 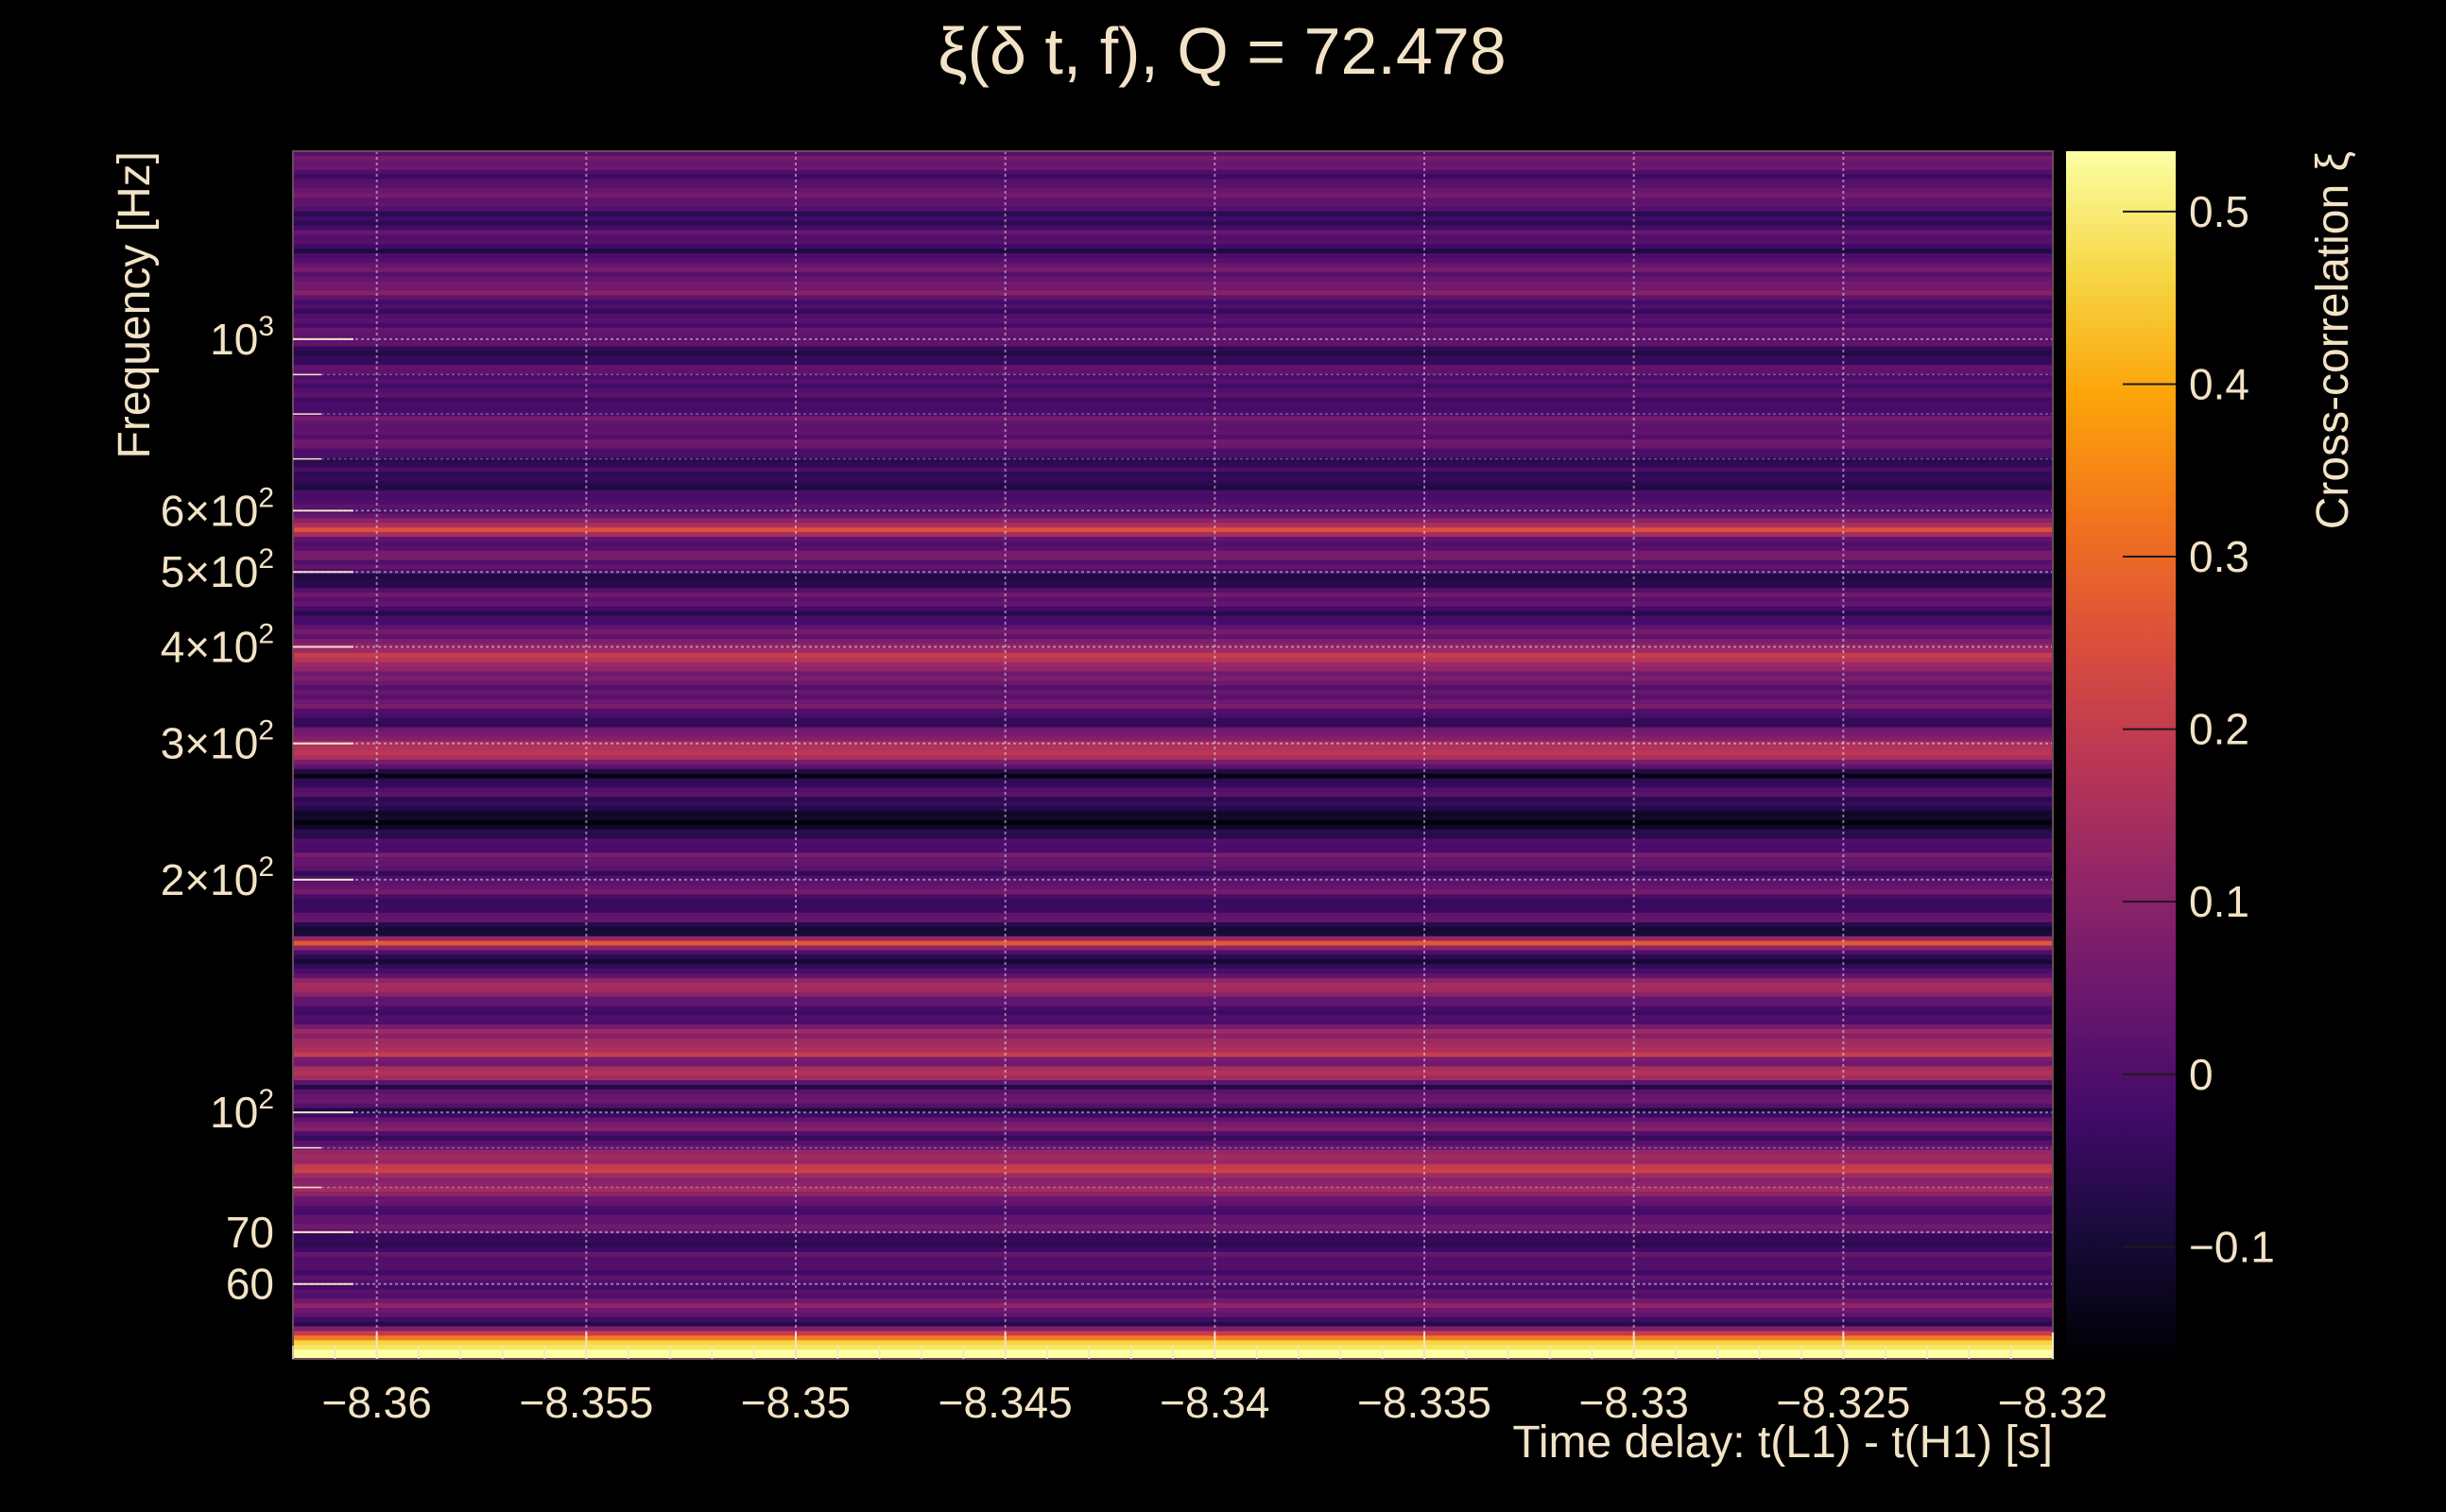 What do you see at coordinates (2219, 556) in the screenshot?
I see `colorbar-tick-label: 0.3` at bounding box center [2219, 556].